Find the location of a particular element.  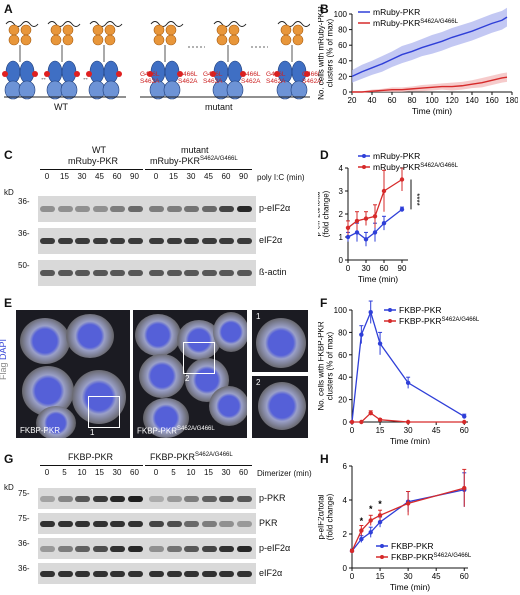

panel-label-c: C is located at coordinates (8, 155).